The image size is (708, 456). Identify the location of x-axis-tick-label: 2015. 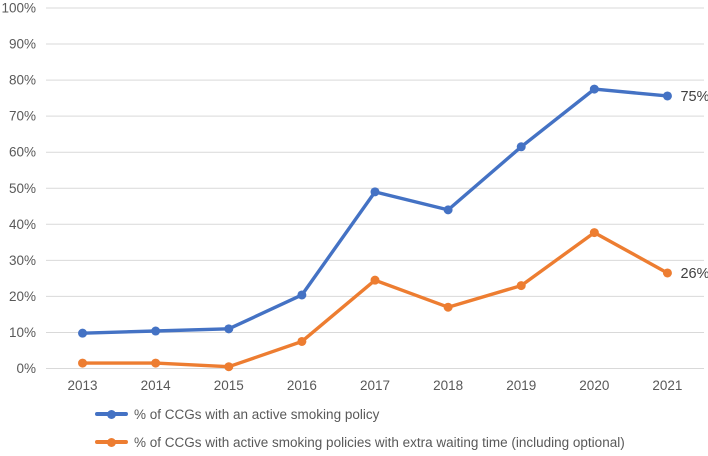
(229, 385).